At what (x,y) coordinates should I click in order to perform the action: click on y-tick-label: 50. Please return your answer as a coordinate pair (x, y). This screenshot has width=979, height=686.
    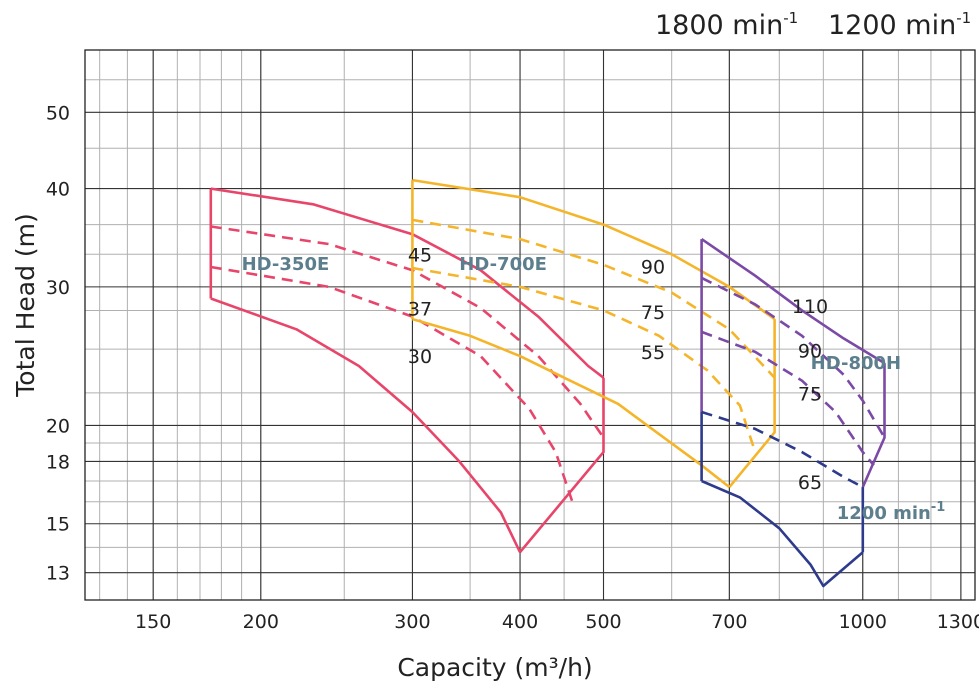
    Looking at the image, I should click on (58, 113).